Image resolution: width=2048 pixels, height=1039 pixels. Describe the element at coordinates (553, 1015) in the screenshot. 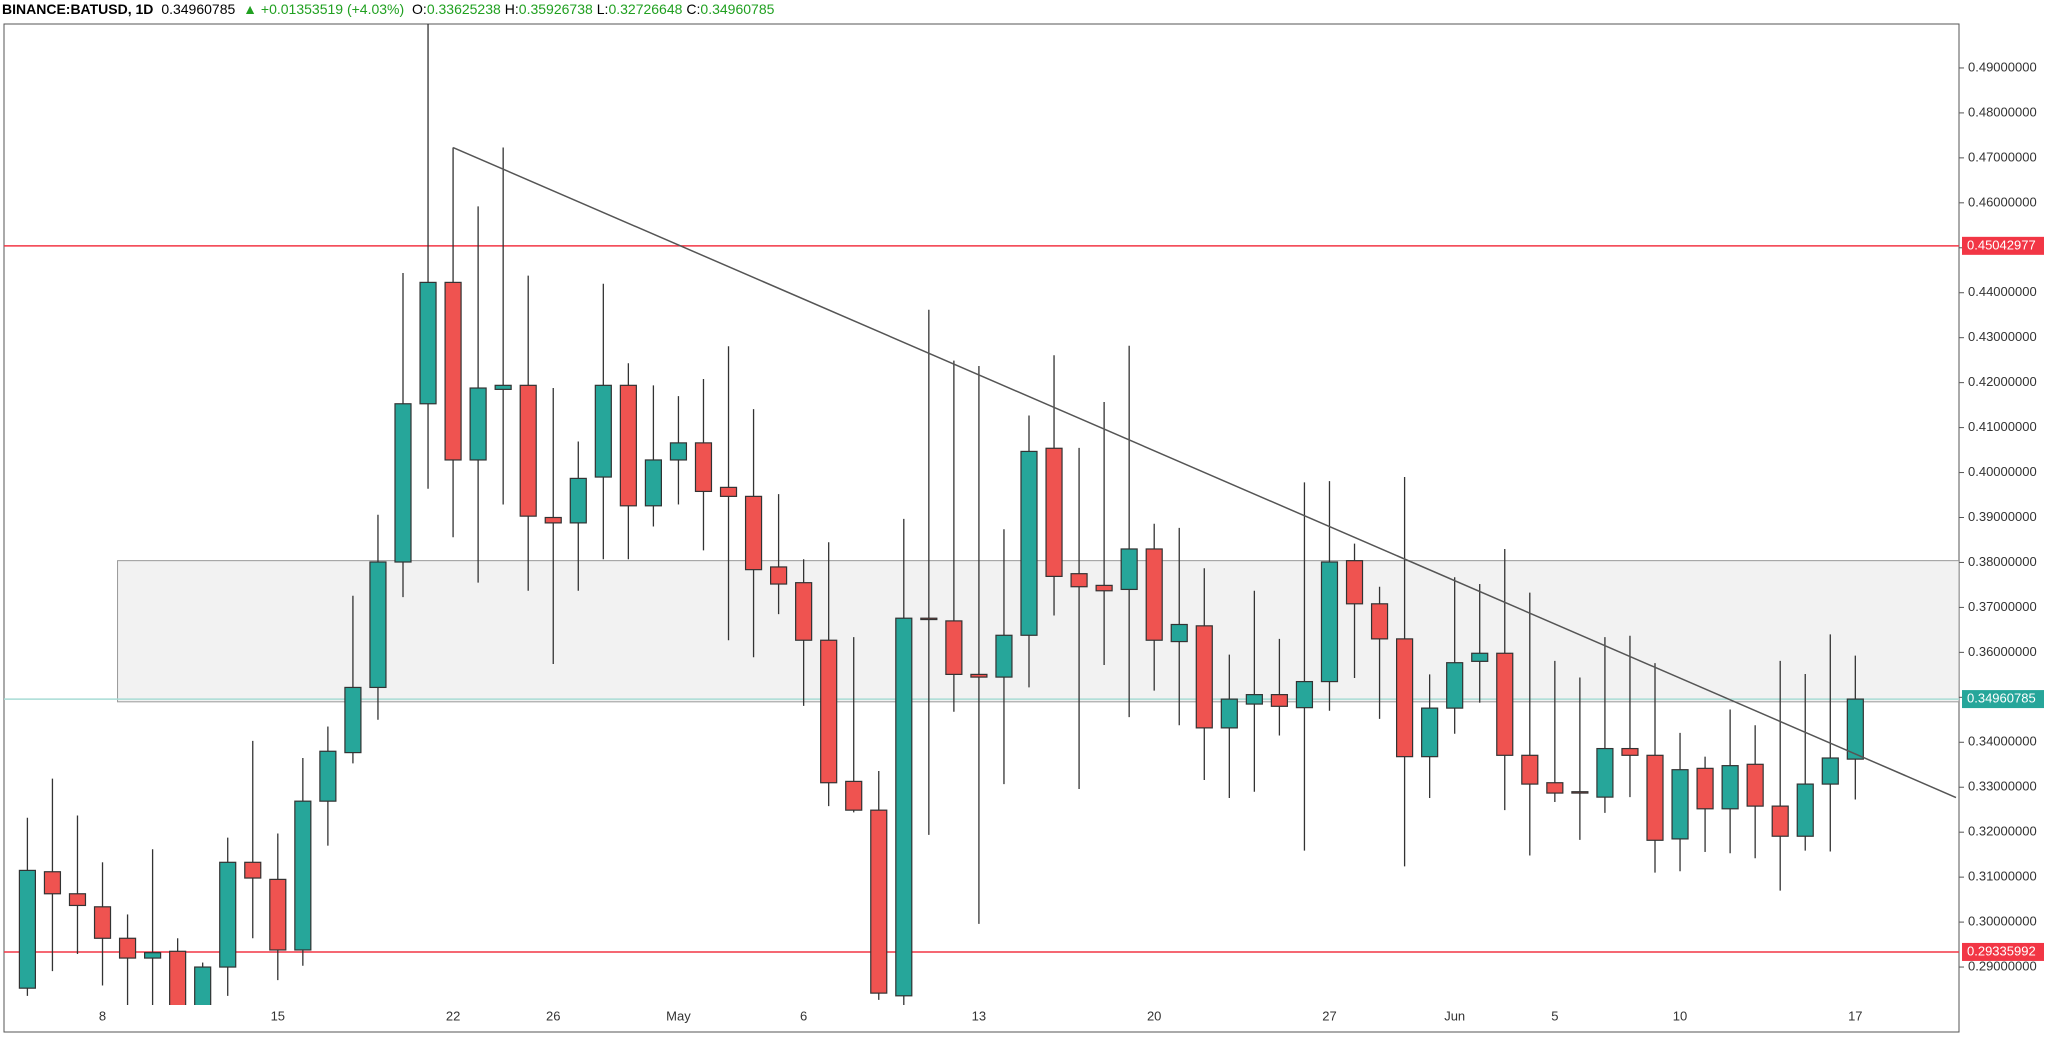

I see `x-tick-label: 26` at that location.